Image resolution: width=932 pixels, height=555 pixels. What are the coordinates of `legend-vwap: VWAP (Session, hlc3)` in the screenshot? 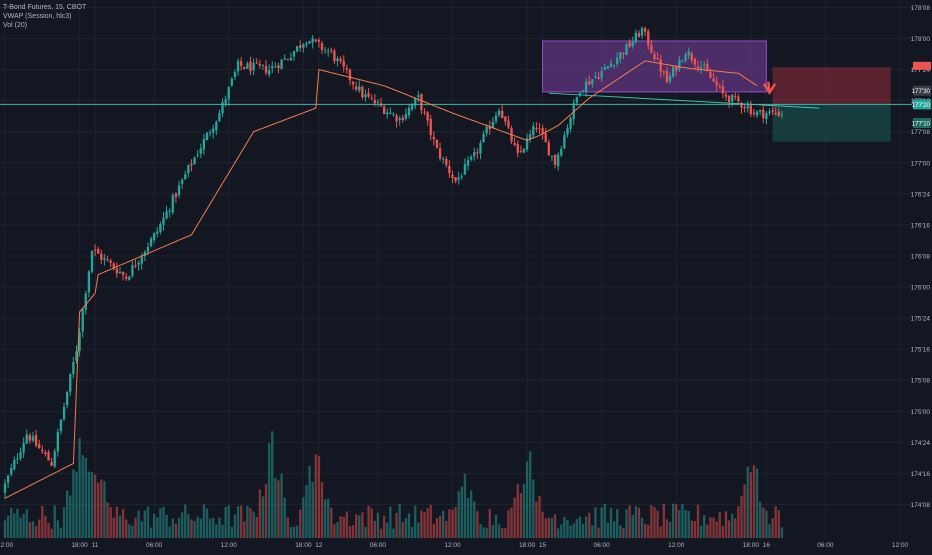 It's located at (37, 16).